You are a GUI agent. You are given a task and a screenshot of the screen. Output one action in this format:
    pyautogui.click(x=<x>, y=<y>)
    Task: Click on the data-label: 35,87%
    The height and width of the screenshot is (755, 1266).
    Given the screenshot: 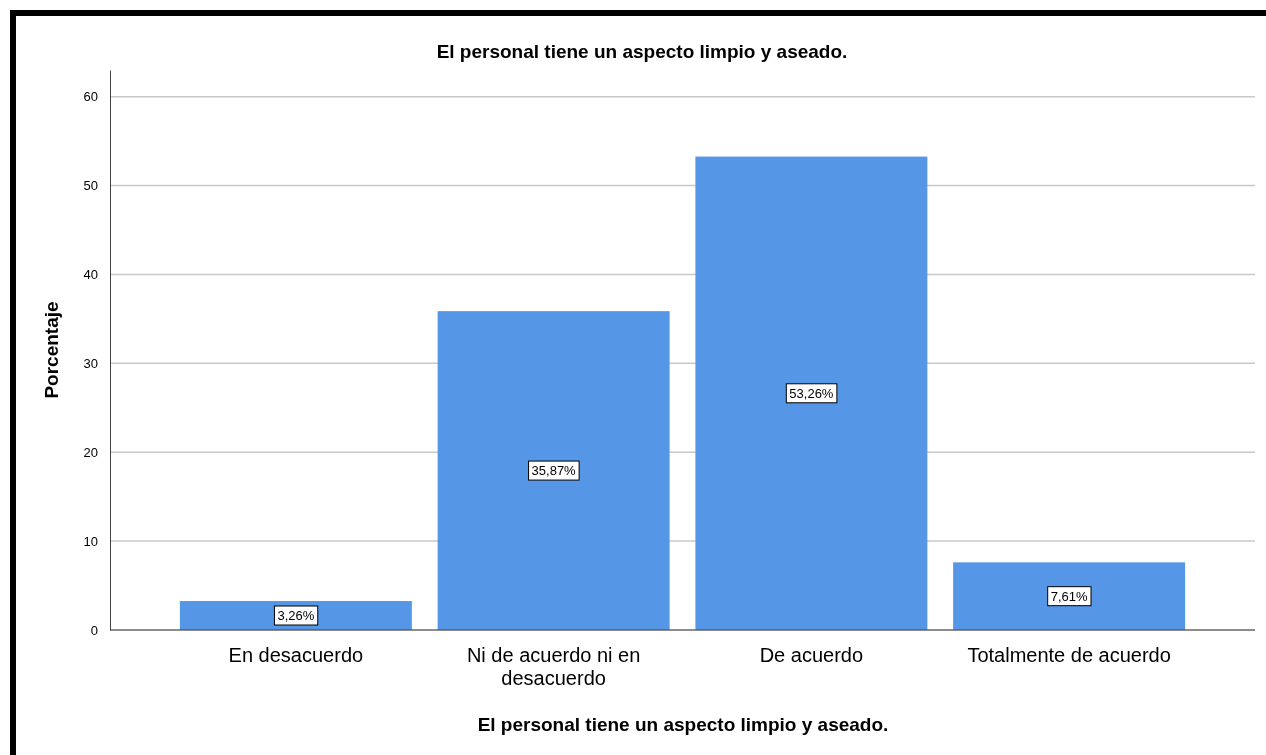 What is the action you would take?
    pyautogui.click(x=554, y=471)
    